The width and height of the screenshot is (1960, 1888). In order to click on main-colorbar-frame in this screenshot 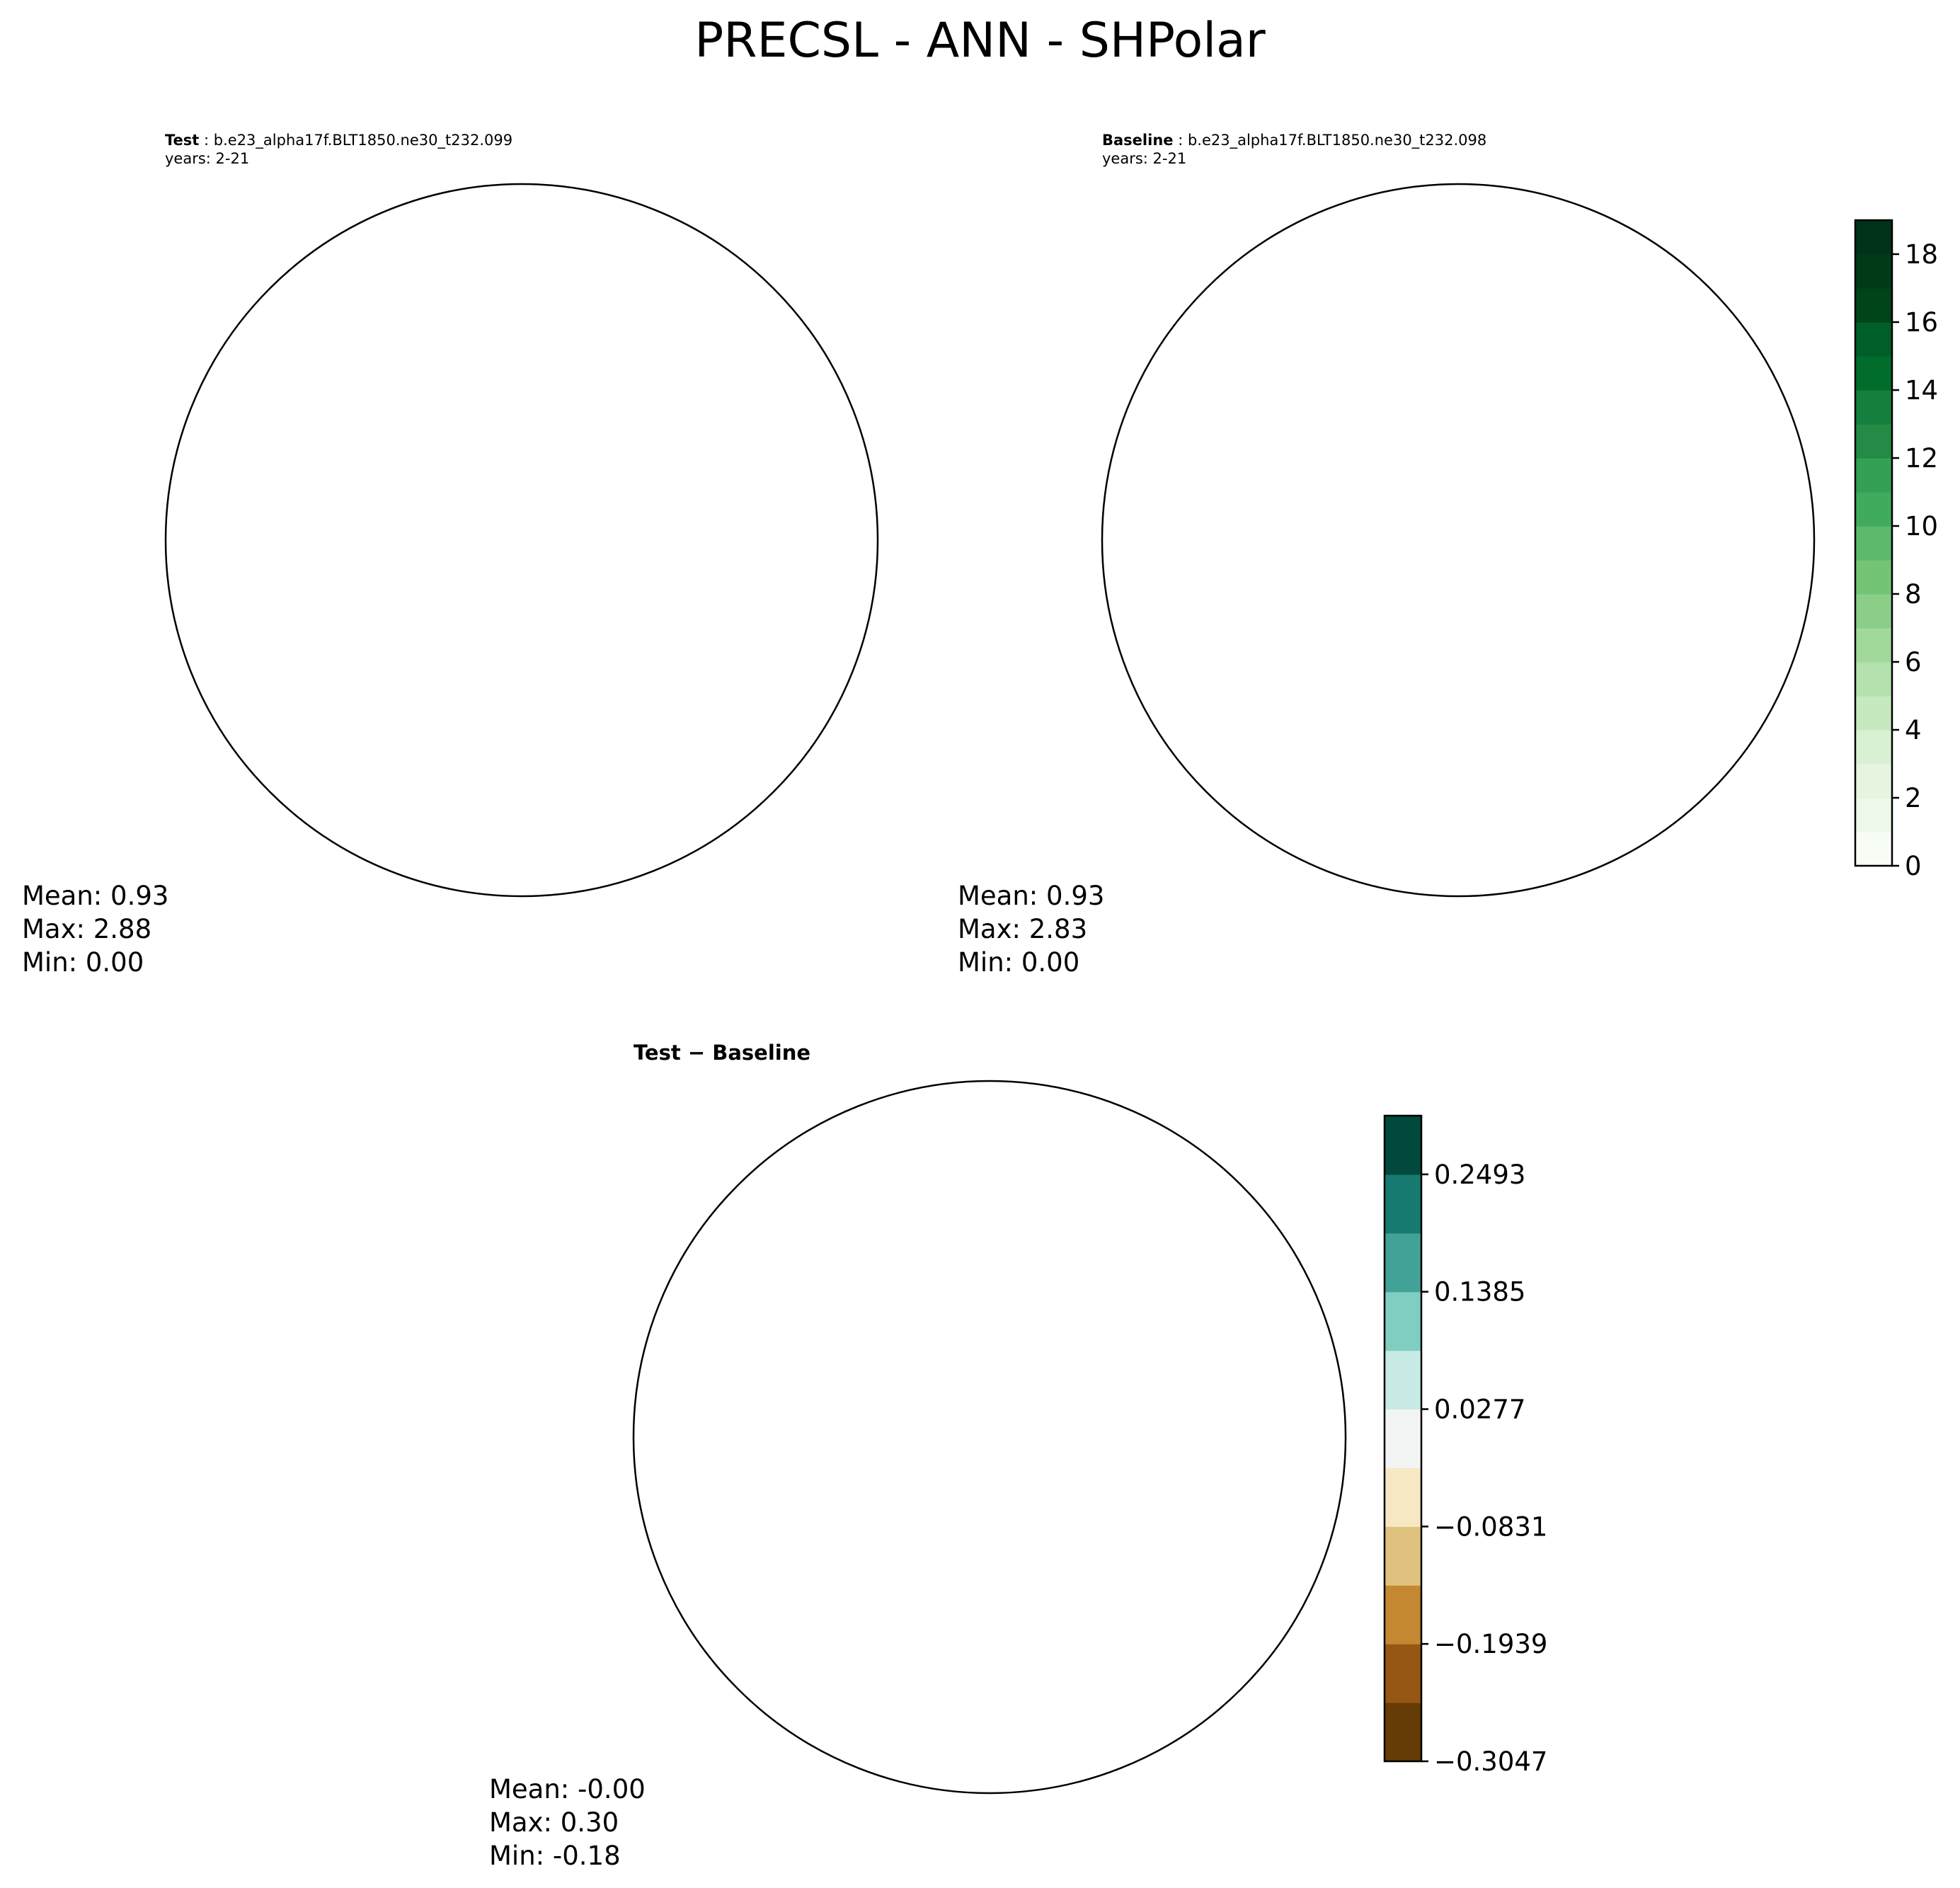, I will do `click(1873, 543)`.